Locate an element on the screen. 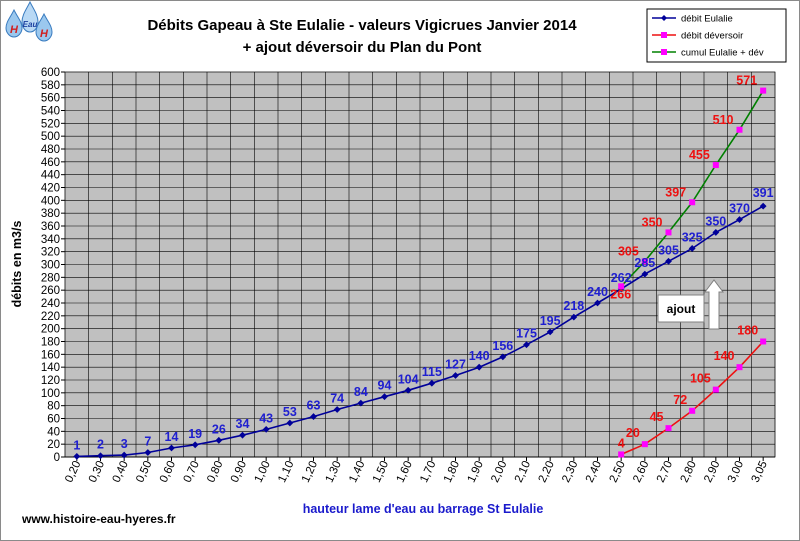  x-tick-label: 2,30 is located at coordinates (570, 471).